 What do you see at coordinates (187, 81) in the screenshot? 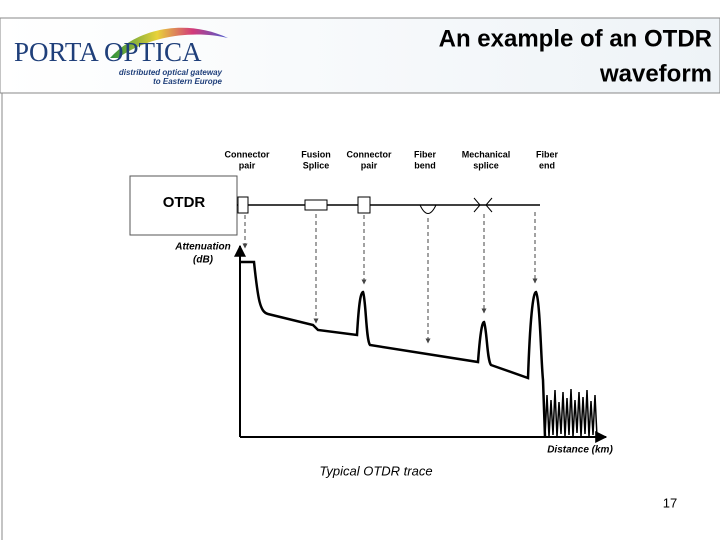
I see `logo-tagline: to Eastern Europe` at bounding box center [187, 81].